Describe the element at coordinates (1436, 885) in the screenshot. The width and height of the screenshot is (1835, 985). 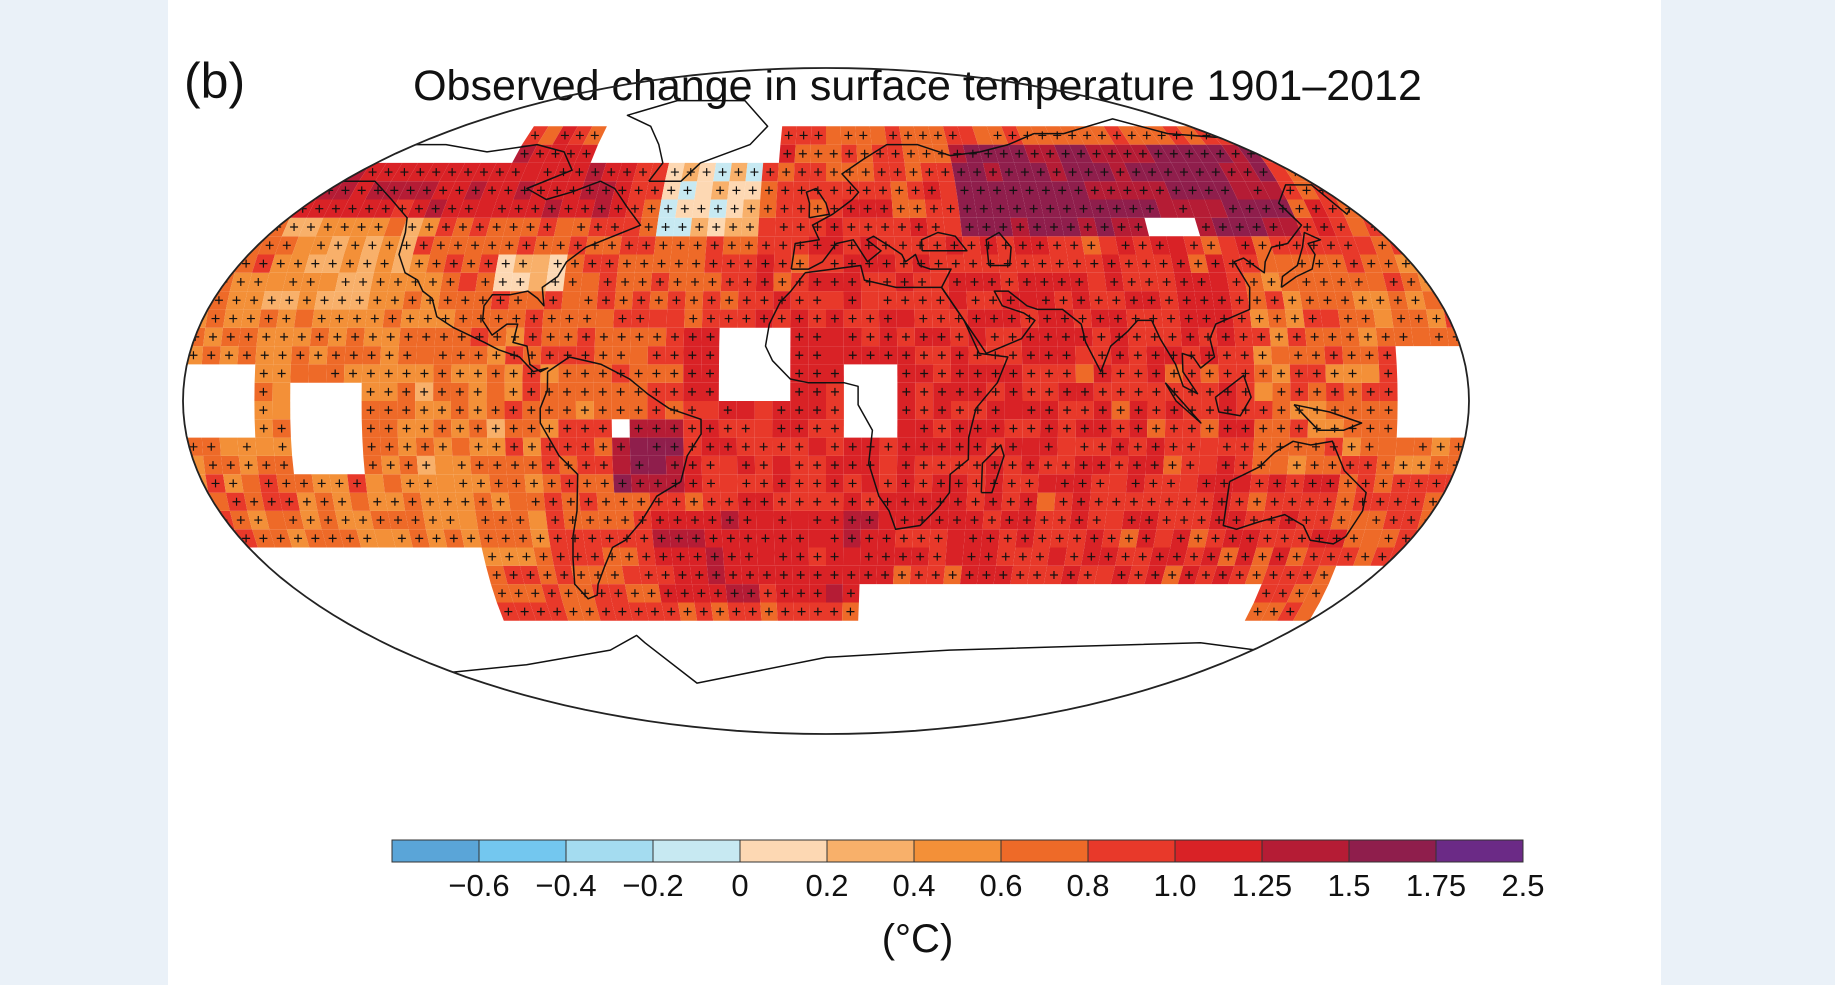
I see `colorbar-tick-label: 1.75` at that location.